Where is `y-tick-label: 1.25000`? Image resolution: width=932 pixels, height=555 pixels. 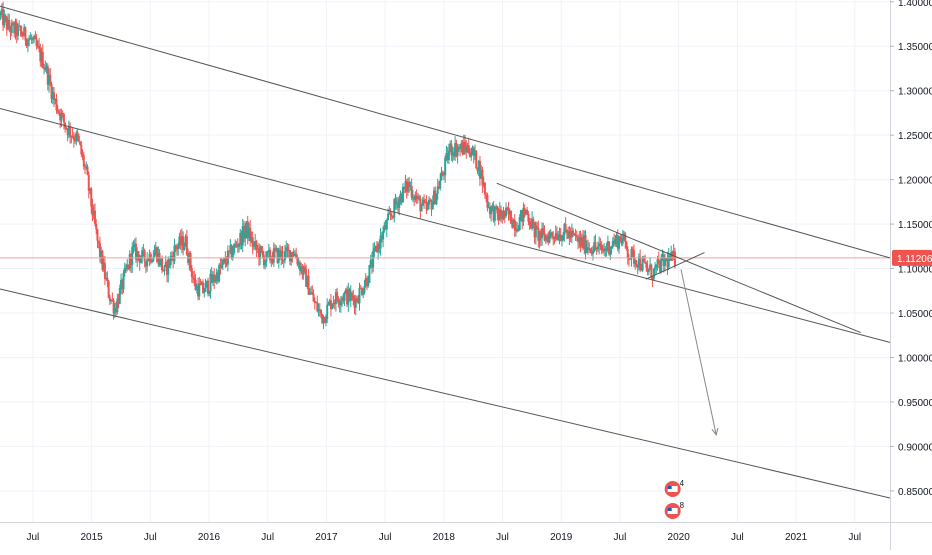 y-tick-label: 1.25000 is located at coordinates (915, 136).